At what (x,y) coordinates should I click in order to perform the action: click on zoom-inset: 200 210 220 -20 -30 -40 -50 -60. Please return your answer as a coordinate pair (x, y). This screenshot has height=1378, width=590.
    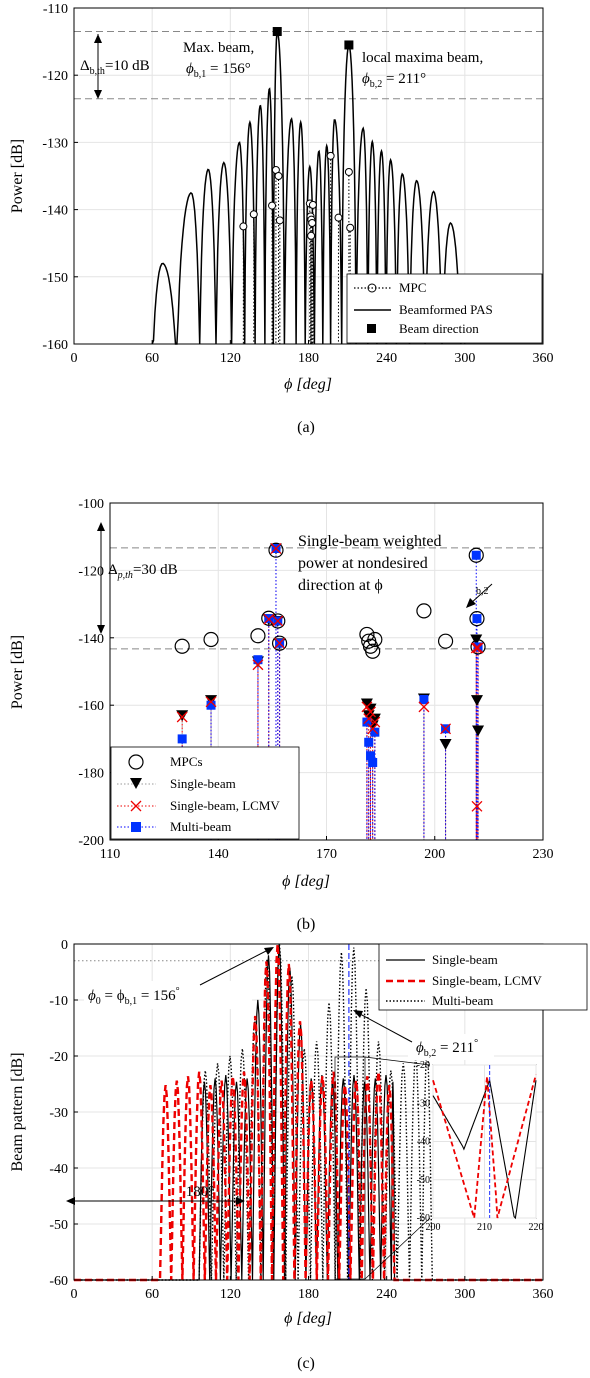
    Looking at the image, I should click on (480, 1146).